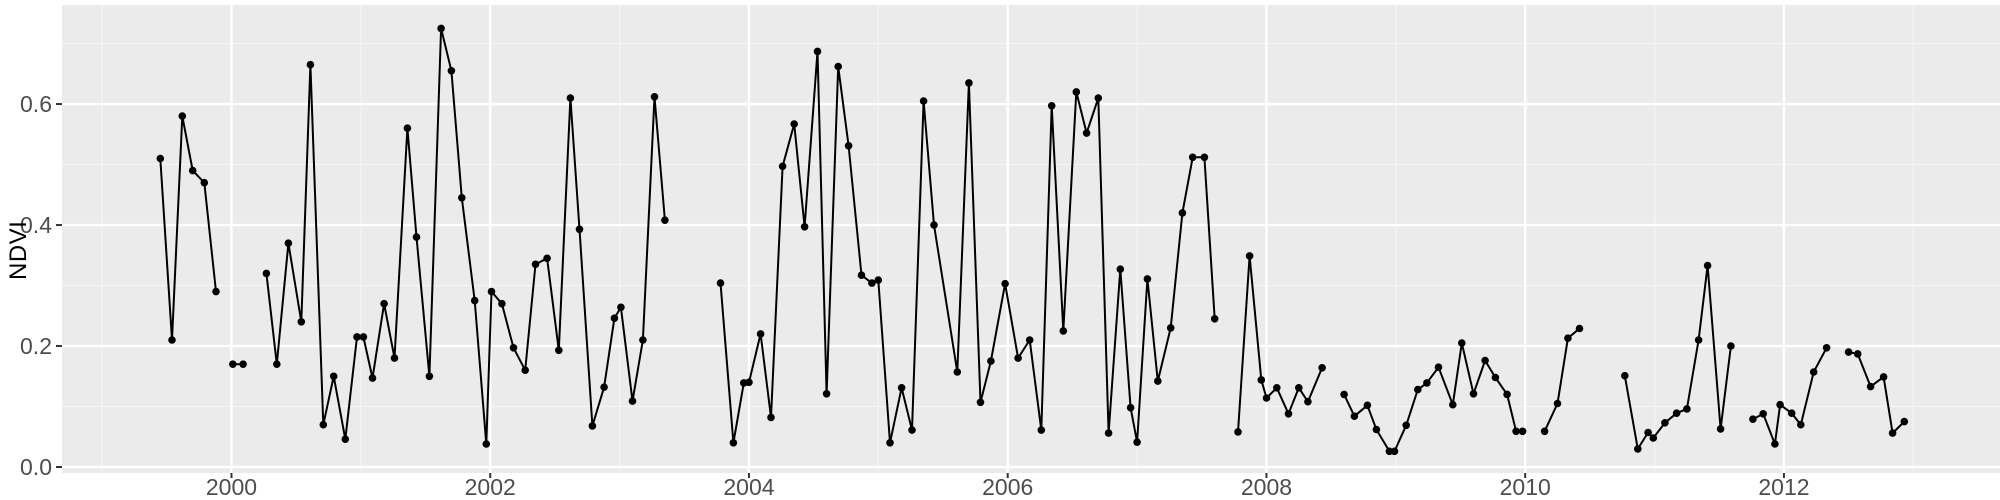 The height and width of the screenshot is (500, 2000). Describe the element at coordinates (1007, 487) in the screenshot. I see `x-axis-tick-label: 2006` at that location.